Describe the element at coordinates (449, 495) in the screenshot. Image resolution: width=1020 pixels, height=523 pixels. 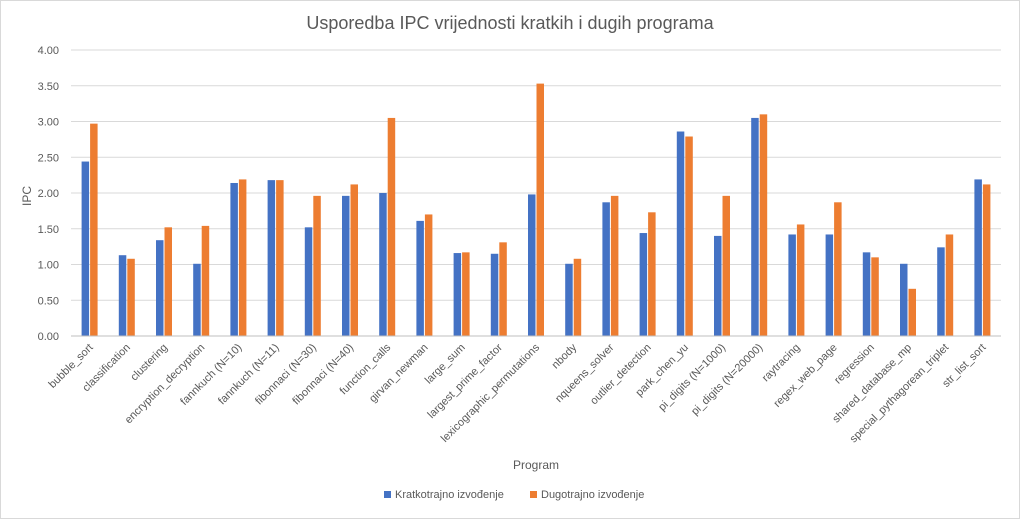
I see `legend-label: Kratkotrajno izvođenje` at that location.